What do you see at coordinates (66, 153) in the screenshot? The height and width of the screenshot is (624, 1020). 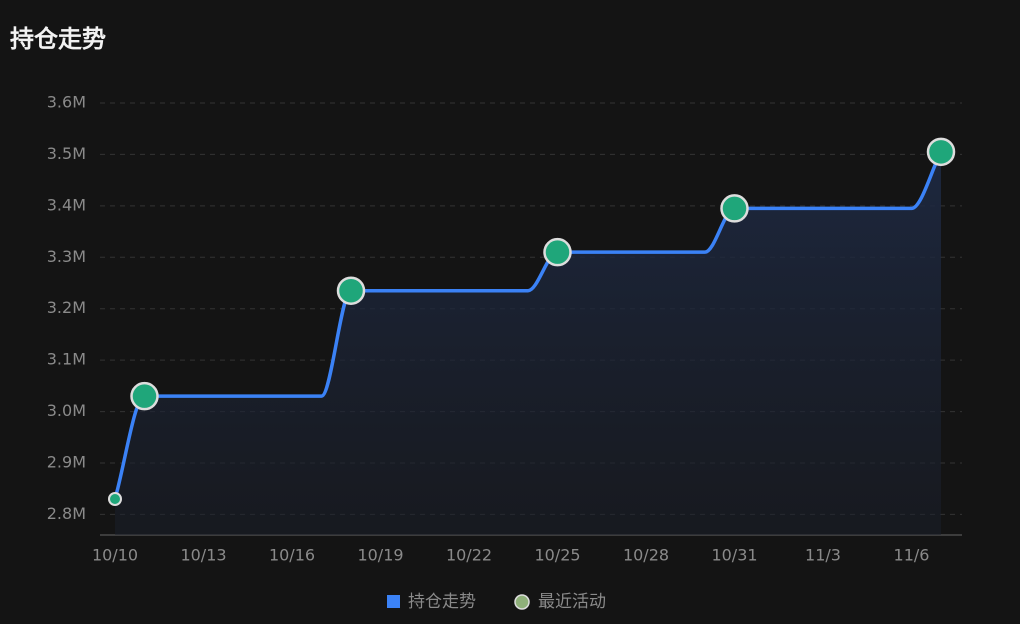 I see `y-tick-label: 3.5M` at bounding box center [66, 153].